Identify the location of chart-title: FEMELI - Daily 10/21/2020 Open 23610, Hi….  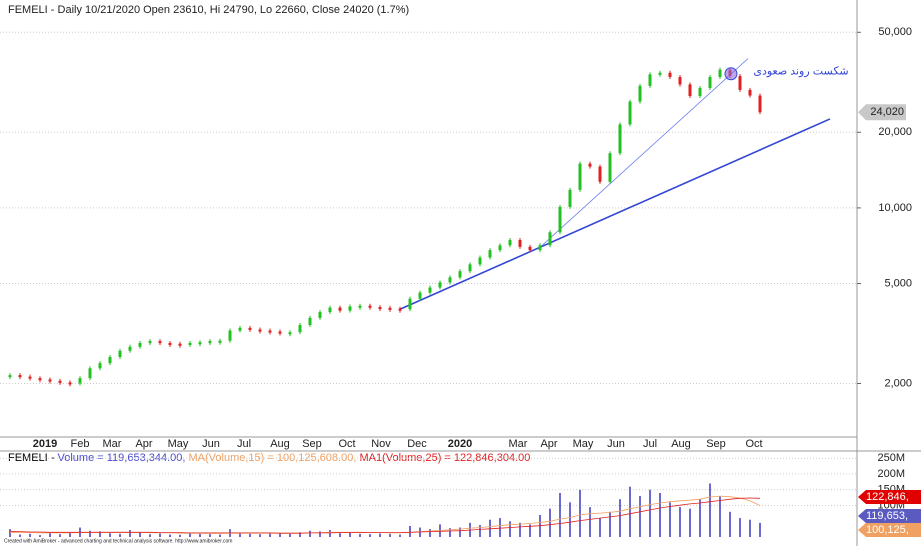
(208, 10).